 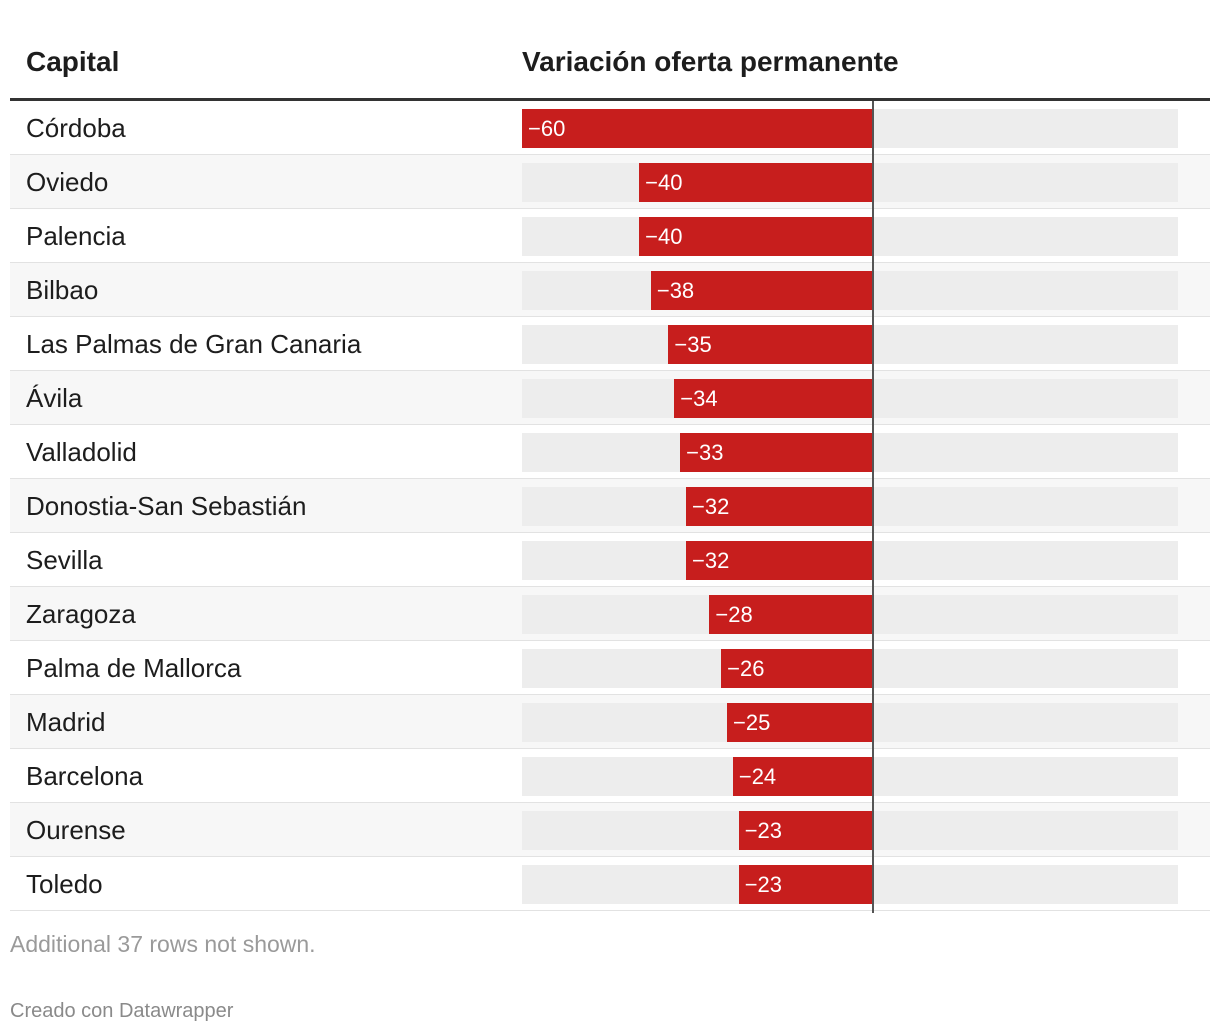 I want to click on row-capital-name: Valladolid, so click(x=81, y=452).